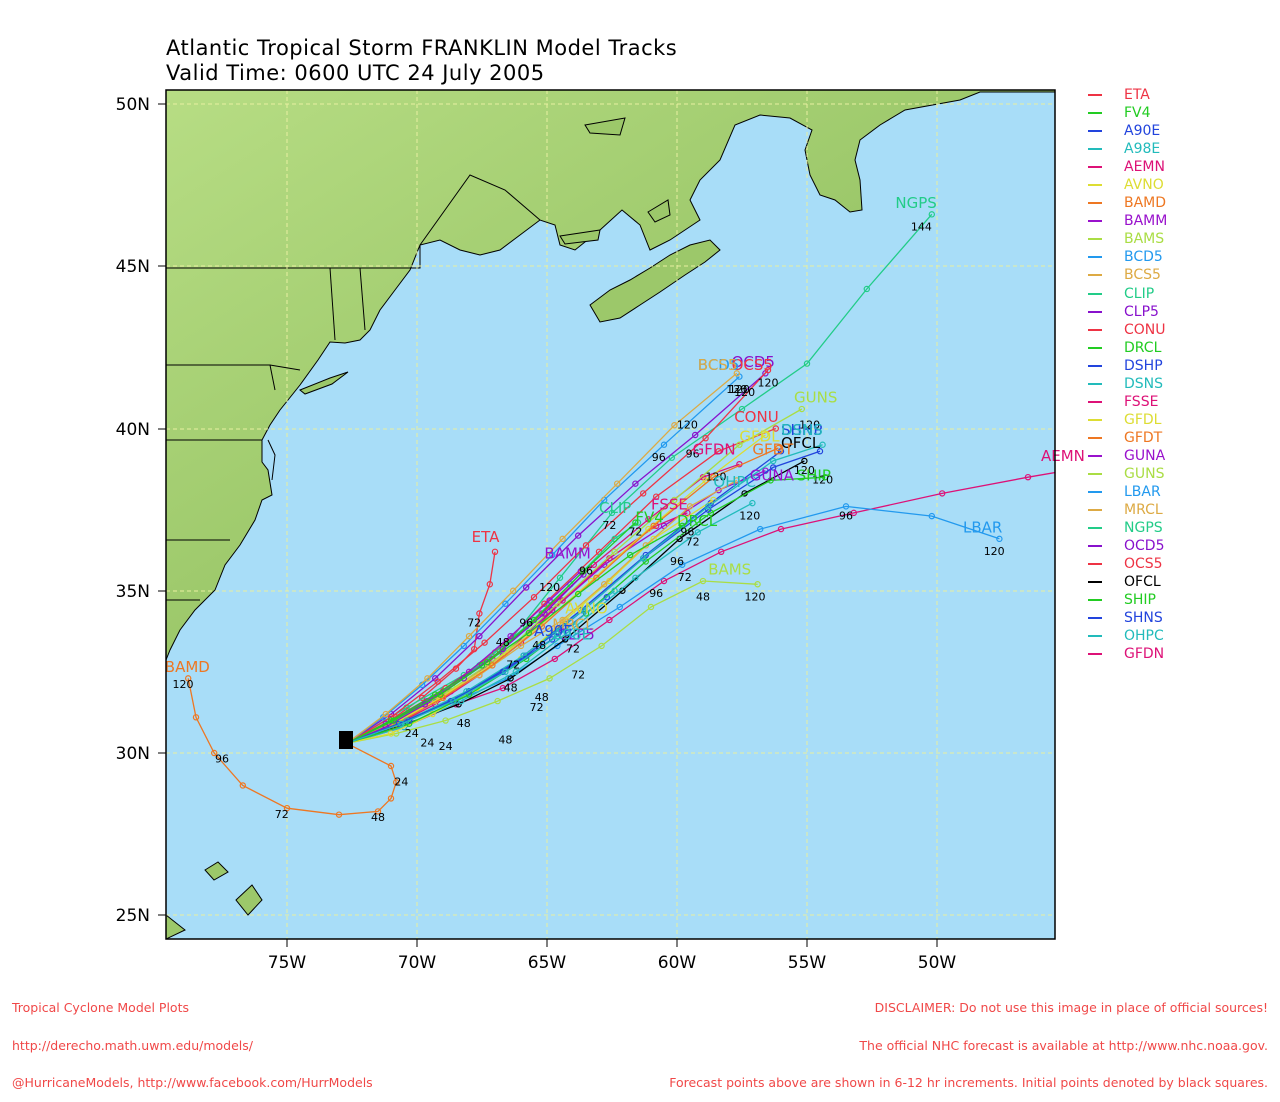  I want to click on legend-item: FSSE, so click(1127, 402).